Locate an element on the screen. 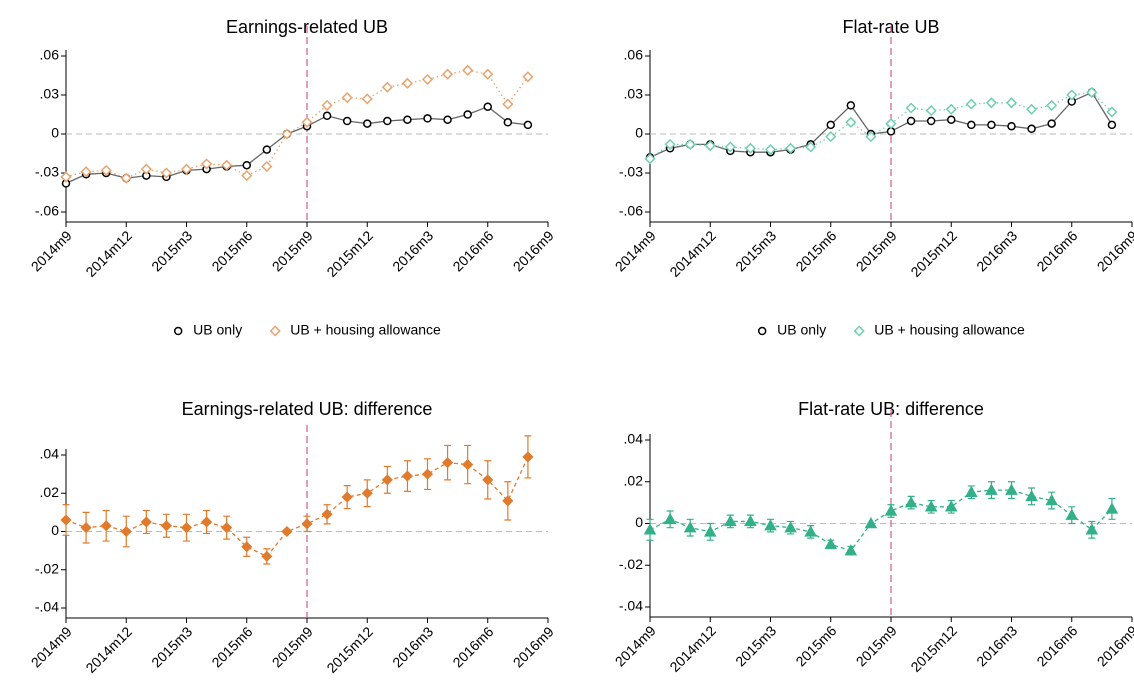 Image resolution: width=1134 pixels, height=684 pixels. legend-label: UB only is located at coordinates (801, 330).